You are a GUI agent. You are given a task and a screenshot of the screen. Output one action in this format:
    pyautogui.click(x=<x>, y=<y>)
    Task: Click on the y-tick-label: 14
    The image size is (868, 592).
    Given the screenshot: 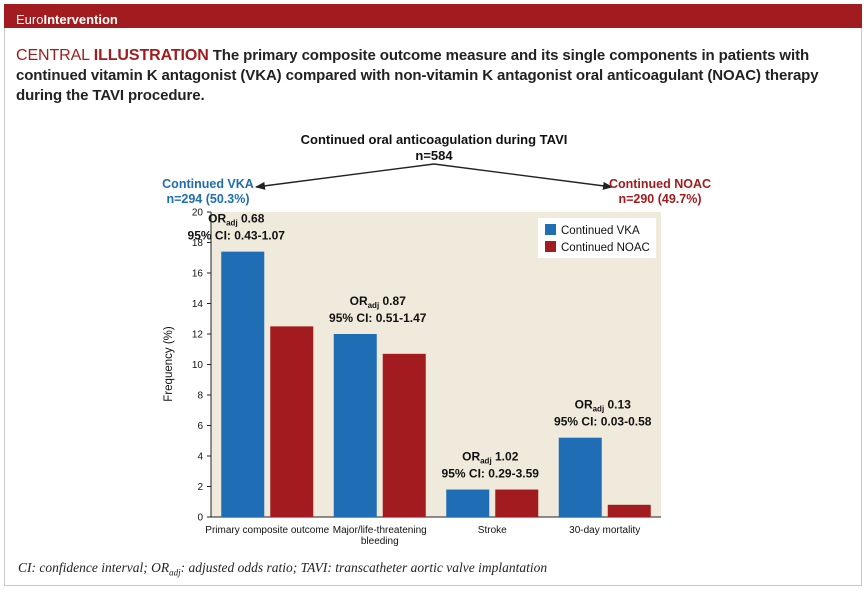 What is the action you would take?
    pyautogui.click(x=198, y=304)
    